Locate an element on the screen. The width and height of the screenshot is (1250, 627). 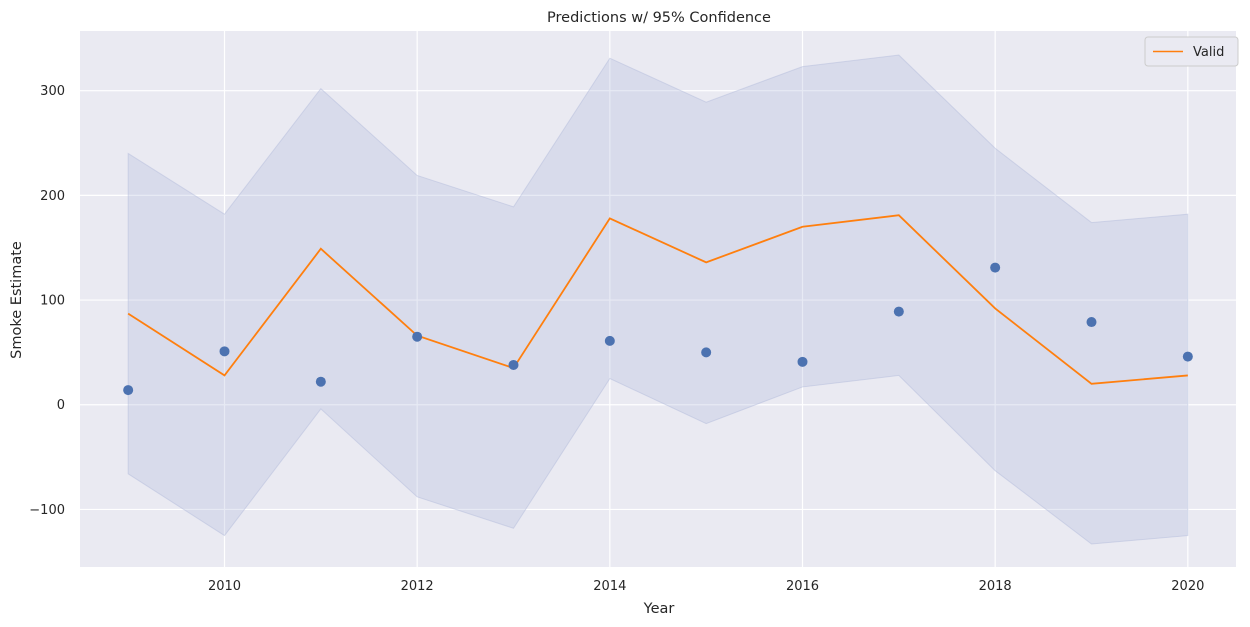
x-axis-label: Year is located at coordinates (659, 609).